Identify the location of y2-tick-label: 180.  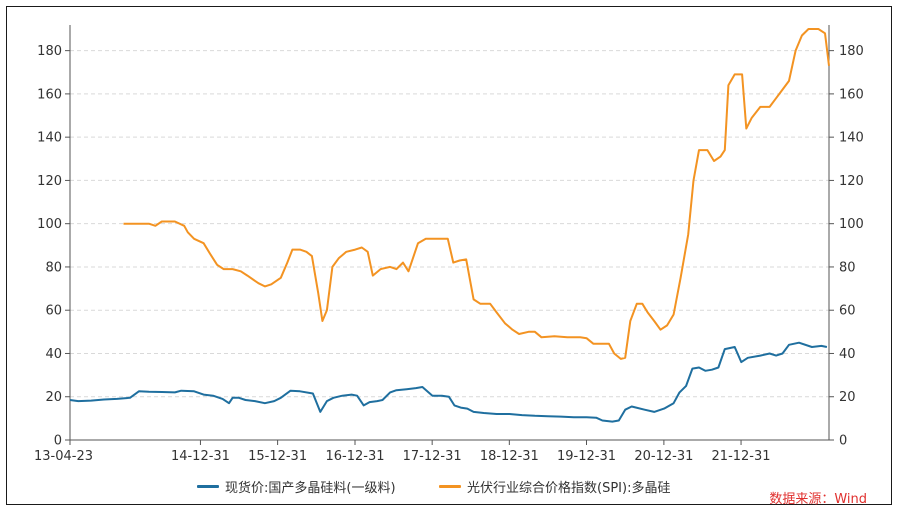
(851, 51).